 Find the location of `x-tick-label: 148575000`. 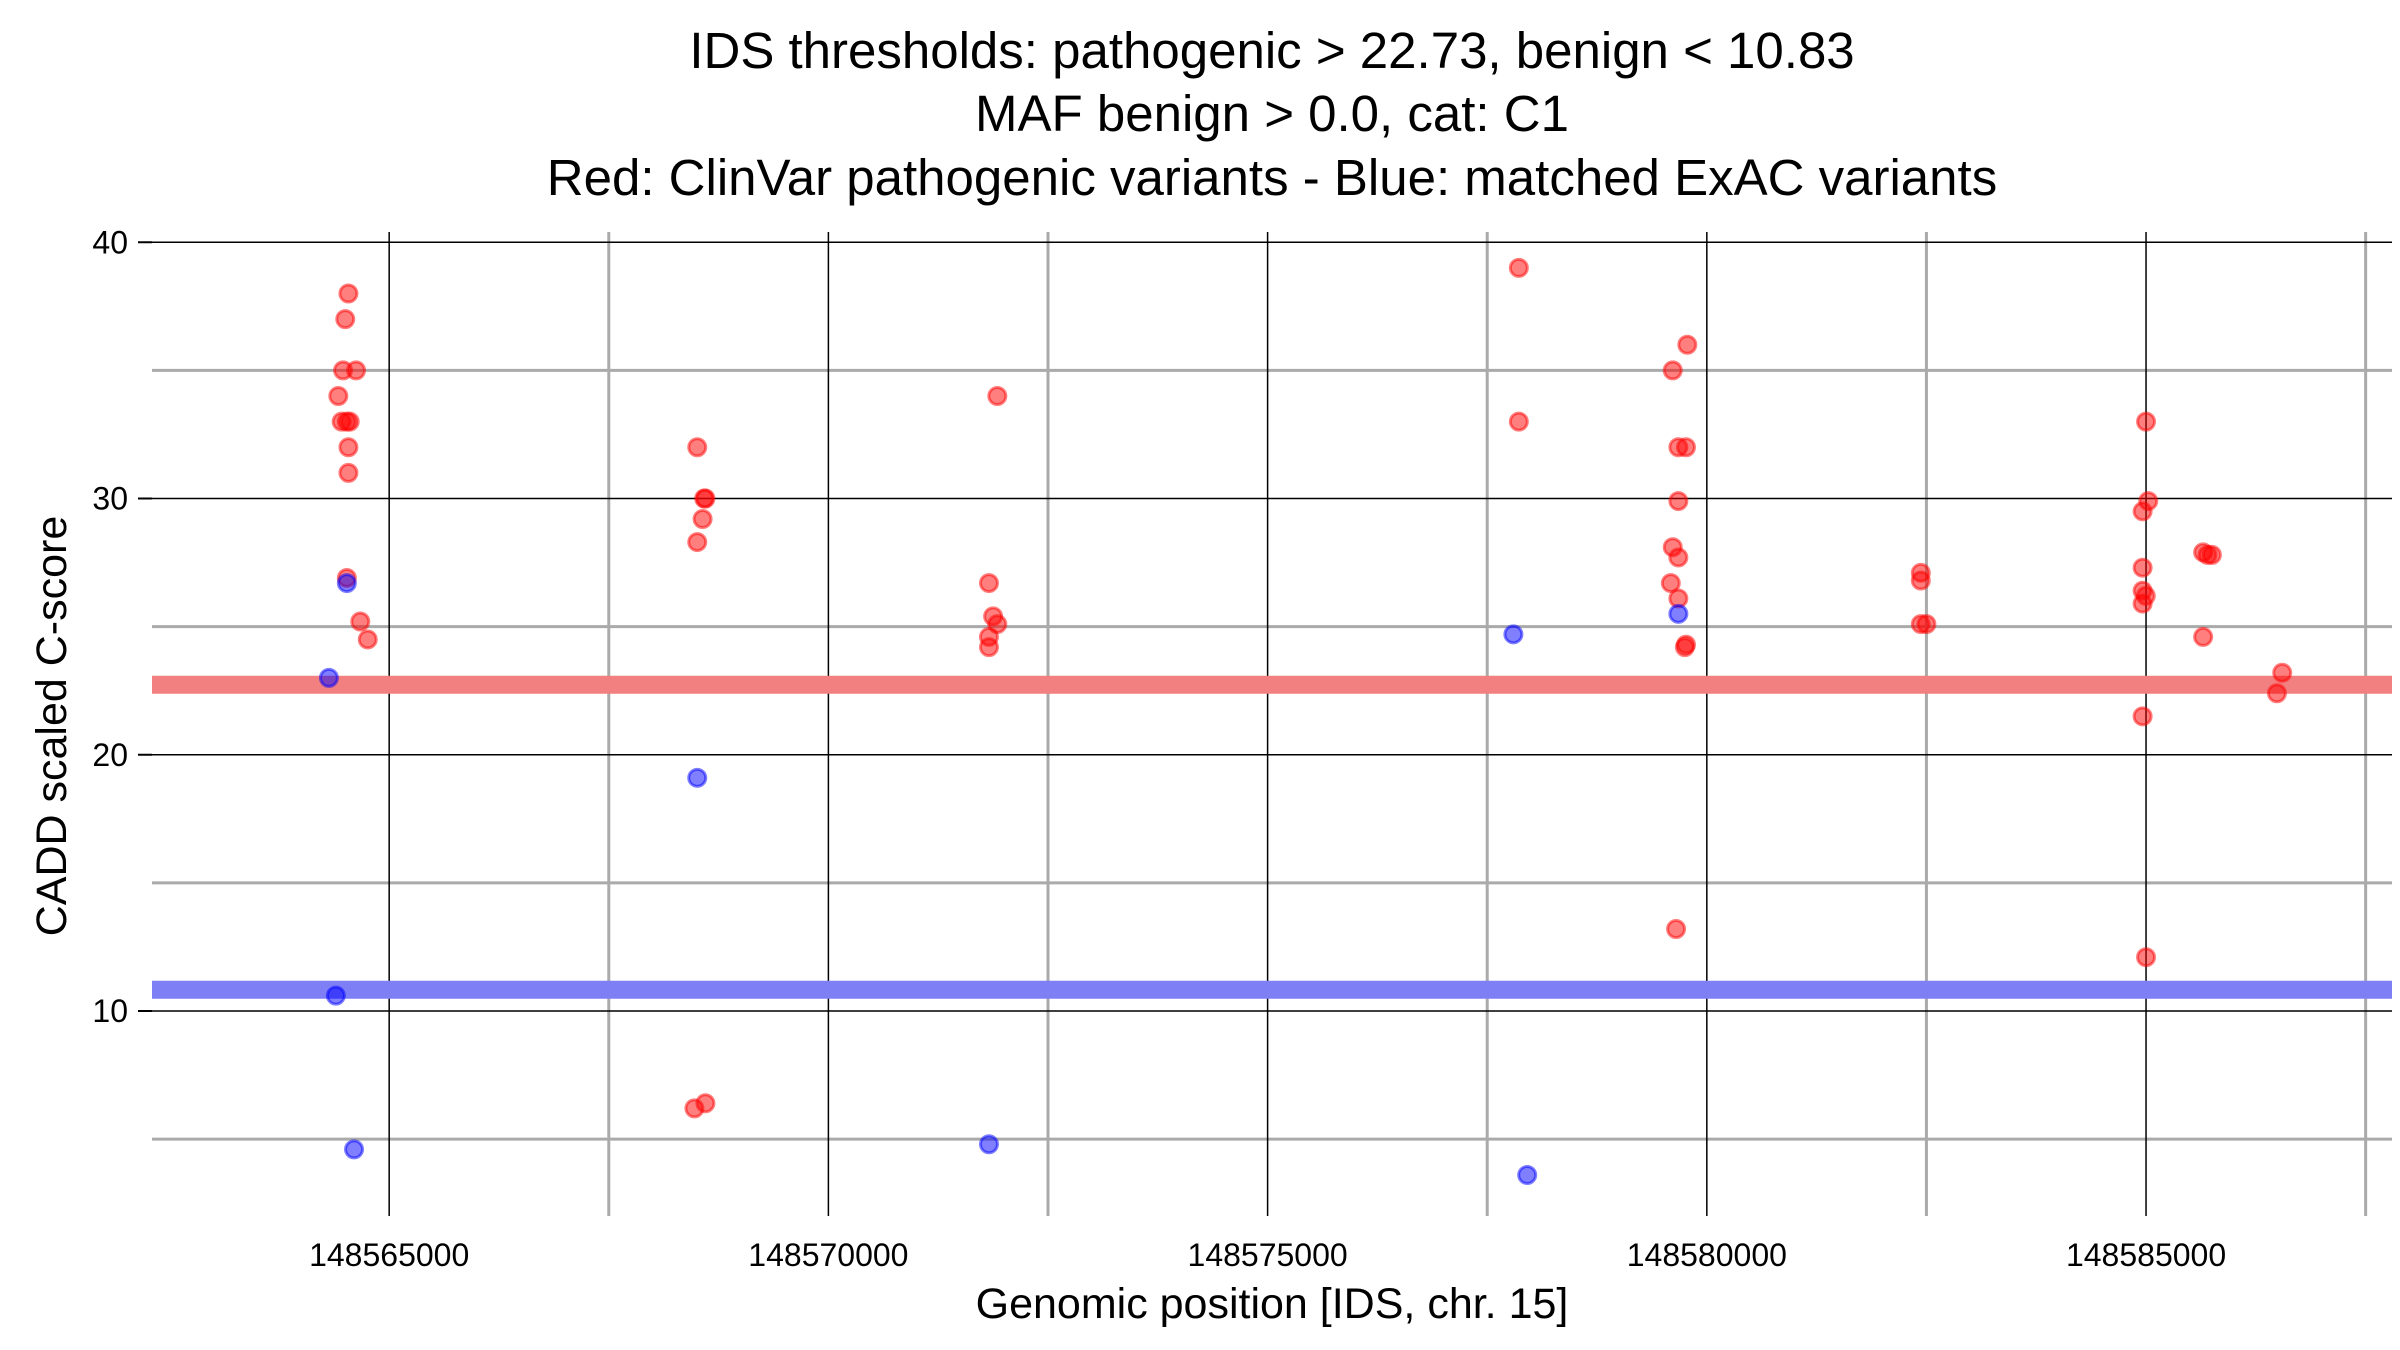

x-tick-label: 148575000 is located at coordinates (1268, 1255).